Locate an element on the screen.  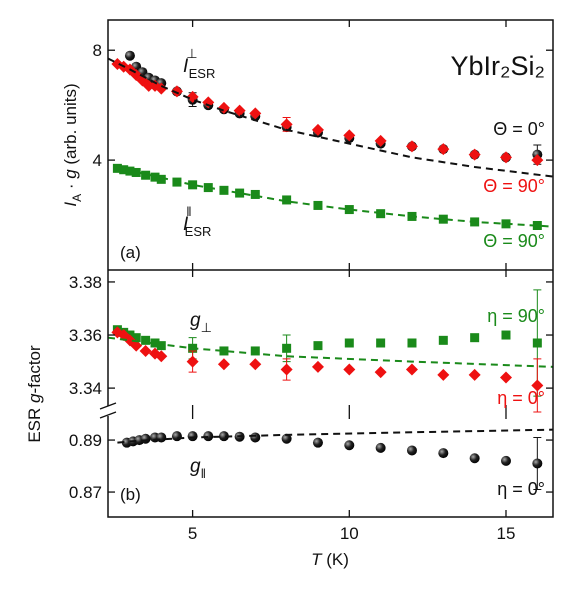
annotation: gǁ is located at coordinates (198, 468).